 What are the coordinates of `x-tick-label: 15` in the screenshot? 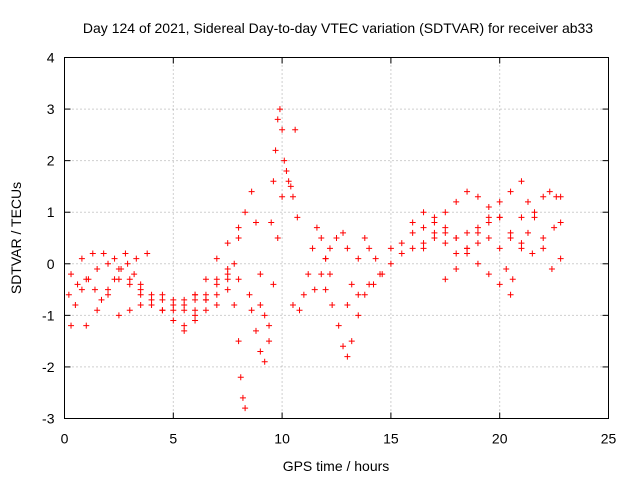 It's located at (391, 439).